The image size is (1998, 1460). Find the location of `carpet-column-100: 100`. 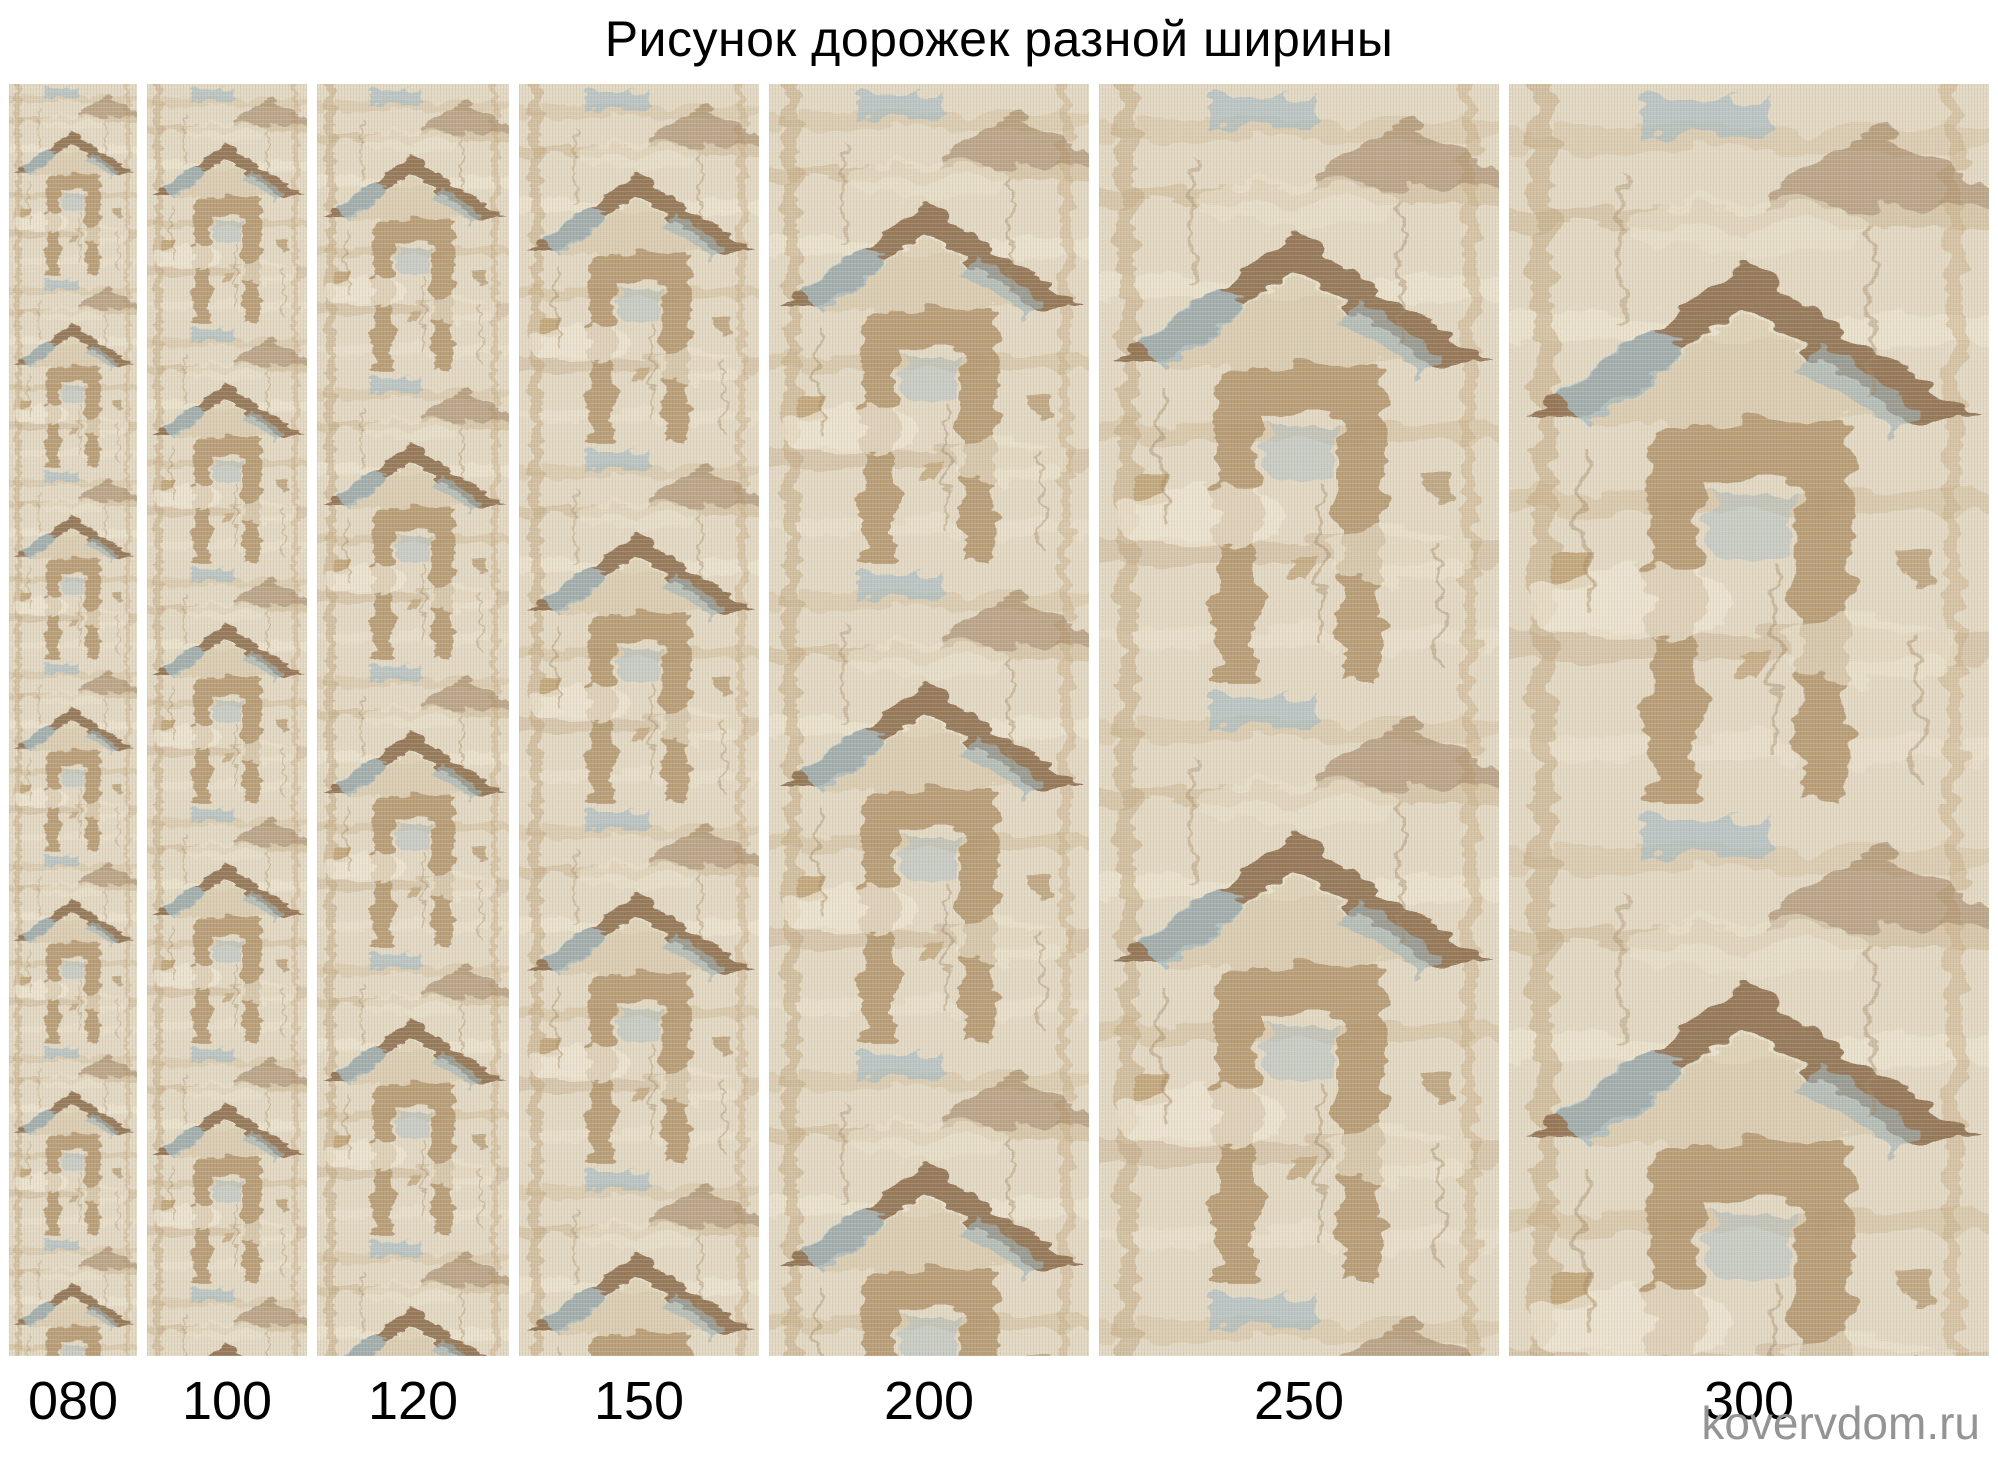

carpet-column-100: 100 is located at coordinates (227, 756).